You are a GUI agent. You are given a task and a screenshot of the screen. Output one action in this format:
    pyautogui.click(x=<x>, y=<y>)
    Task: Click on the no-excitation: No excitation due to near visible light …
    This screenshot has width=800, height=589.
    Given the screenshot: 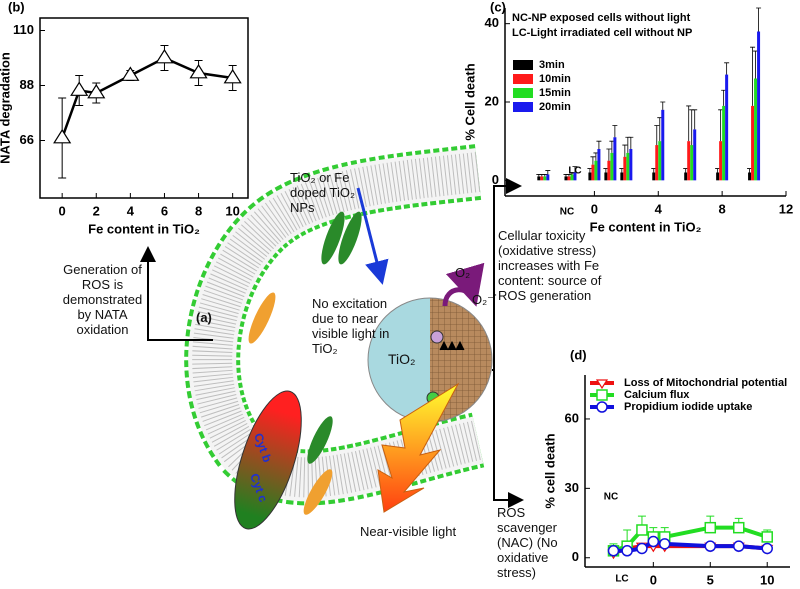 What is the action you would take?
    pyautogui.click(x=351, y=326)
    